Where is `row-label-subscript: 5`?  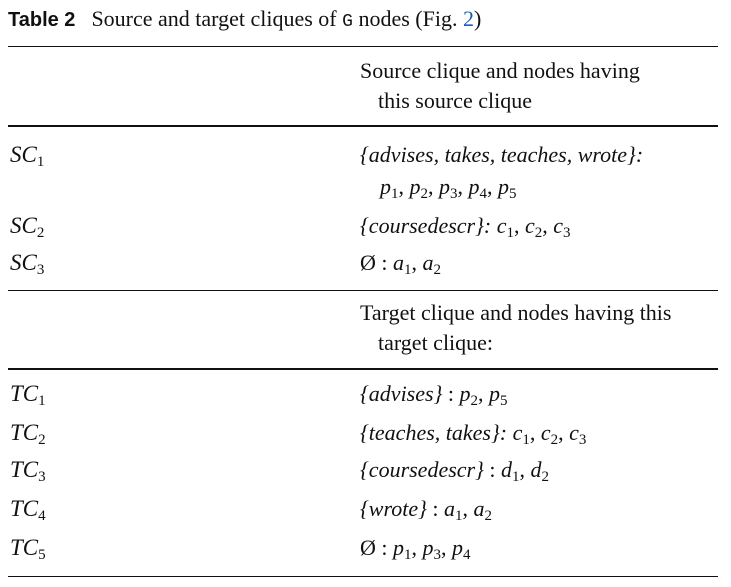
row-label-subscript: 5 is located at coordinates (42, 555).